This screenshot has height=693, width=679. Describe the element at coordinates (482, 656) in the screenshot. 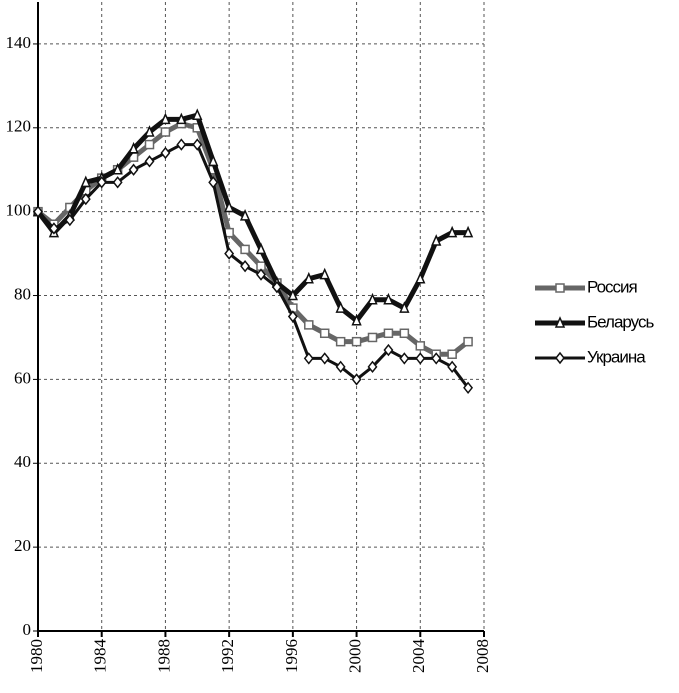

I see `x-tick-label: 2008` at that location.